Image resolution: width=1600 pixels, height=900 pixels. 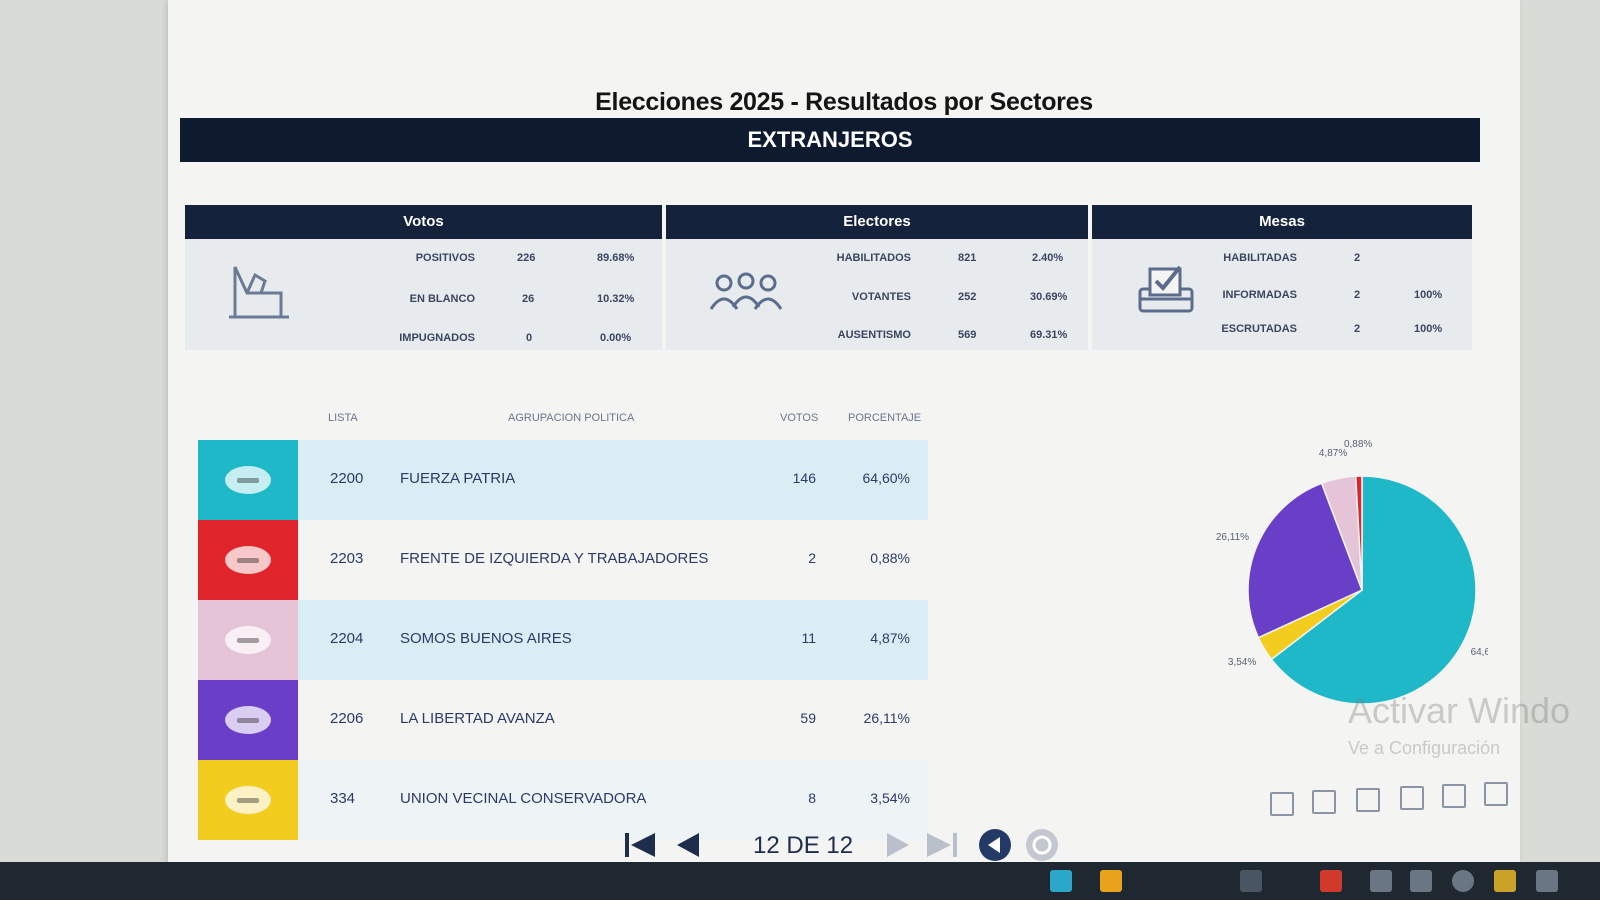 What do you see at coordinates (812, 798) in the screenshot?
I see `party-votes: 8` at bounding box center [812, 798].